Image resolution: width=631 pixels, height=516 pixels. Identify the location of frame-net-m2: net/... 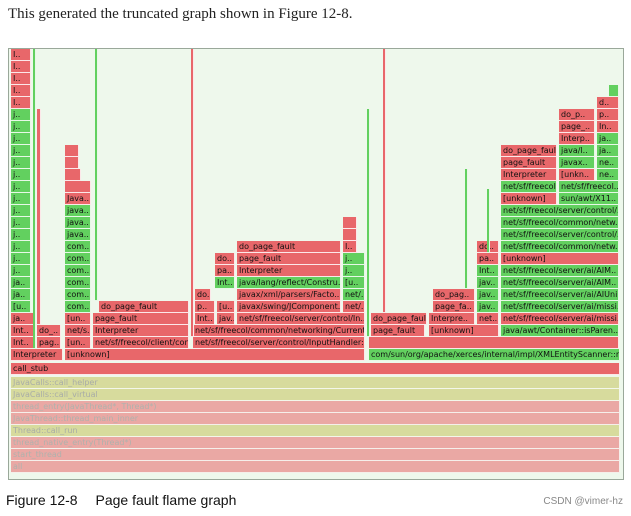
(354, 295).